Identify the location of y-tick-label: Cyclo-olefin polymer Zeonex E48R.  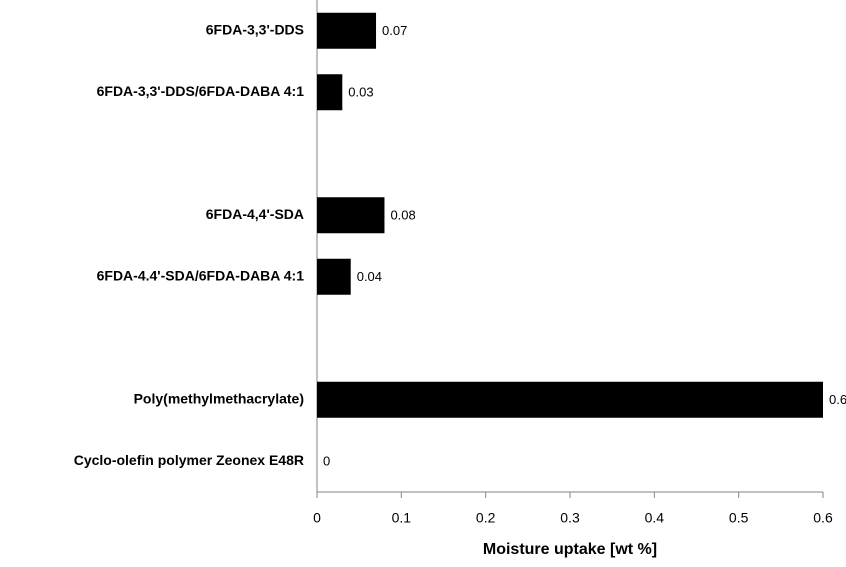
(189, 460).